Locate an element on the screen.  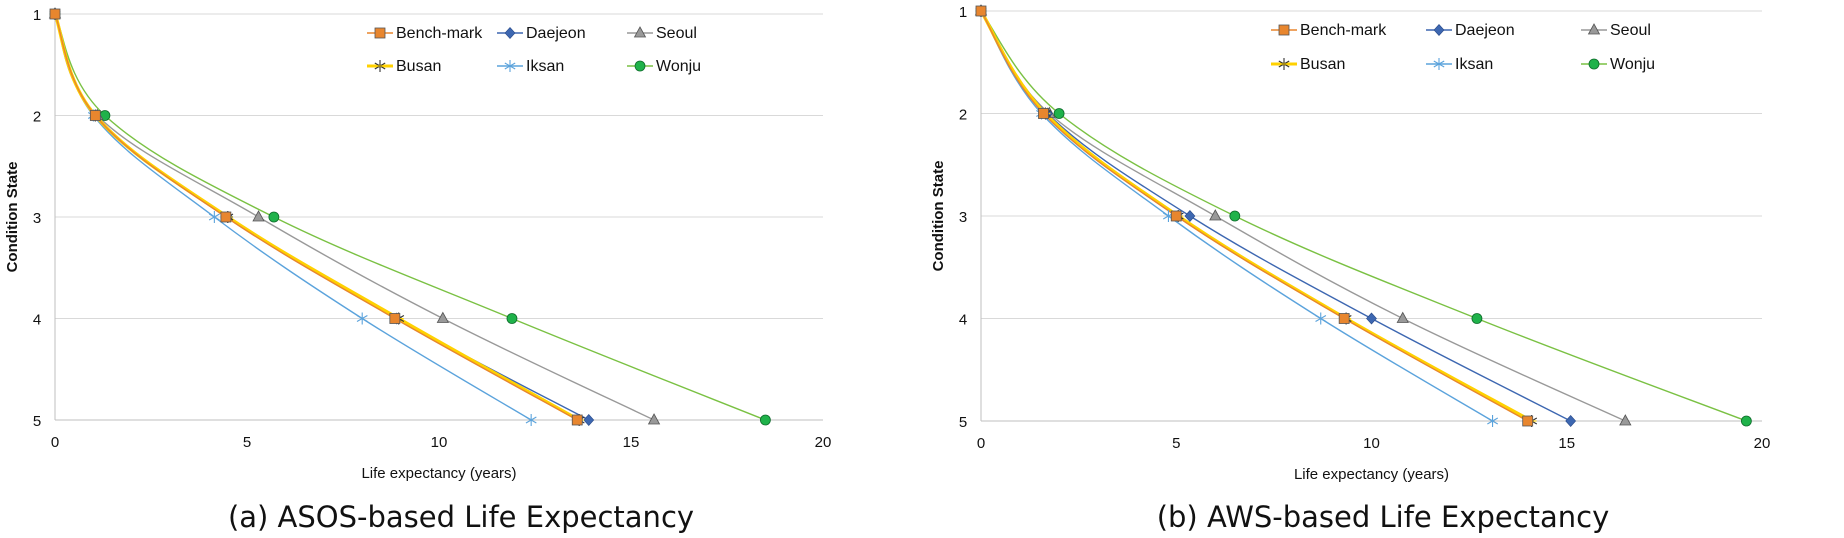
legend-label: Seoul is located at coordinates (1630, 30).